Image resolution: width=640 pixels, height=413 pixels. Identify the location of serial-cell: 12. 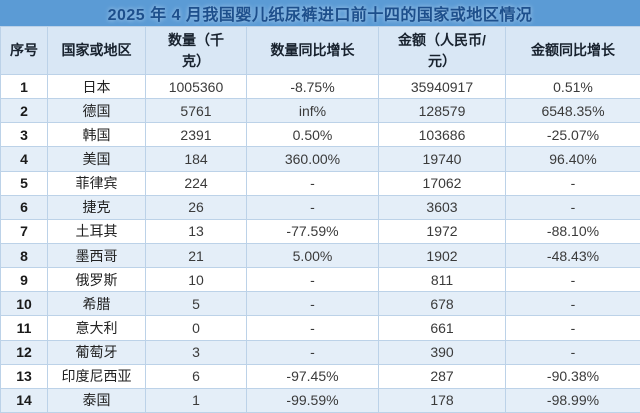
(24, 352).